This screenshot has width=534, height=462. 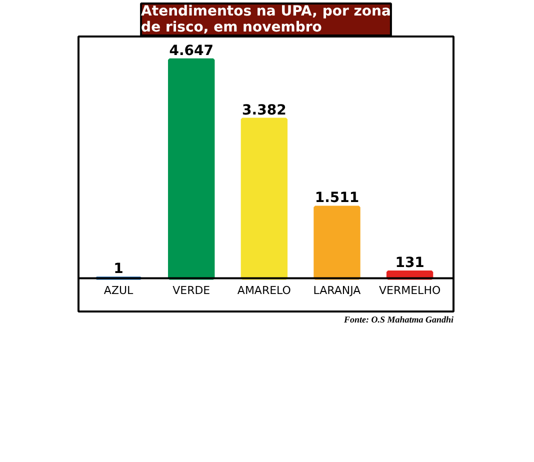 I want to click on source-note: Fonte: O.S Mahatma Gandhi, so click(x=398, y=319).